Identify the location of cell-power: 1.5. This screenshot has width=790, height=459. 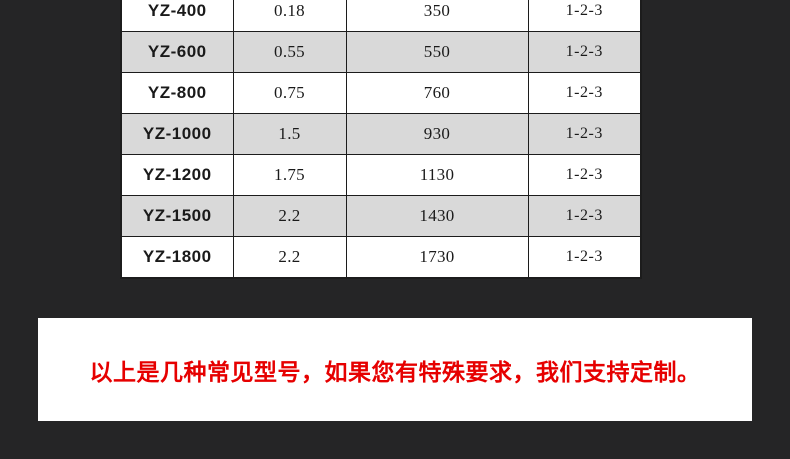
(289, 134).